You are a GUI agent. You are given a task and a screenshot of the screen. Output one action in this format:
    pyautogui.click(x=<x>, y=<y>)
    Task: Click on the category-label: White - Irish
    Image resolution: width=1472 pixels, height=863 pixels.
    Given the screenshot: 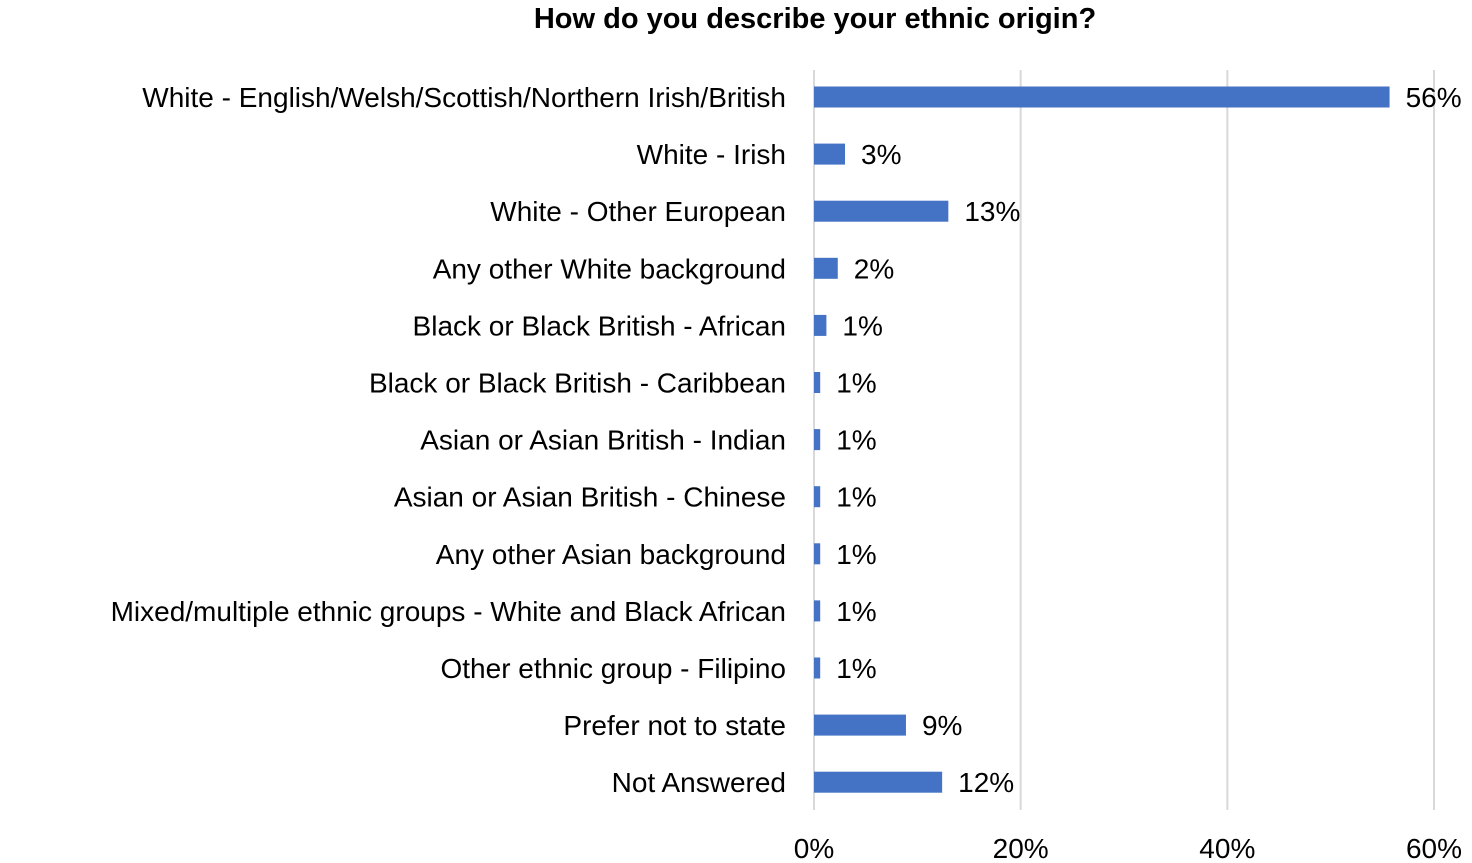 What is the action you would take?
    pyautogui.click(x=711, y=154)
    